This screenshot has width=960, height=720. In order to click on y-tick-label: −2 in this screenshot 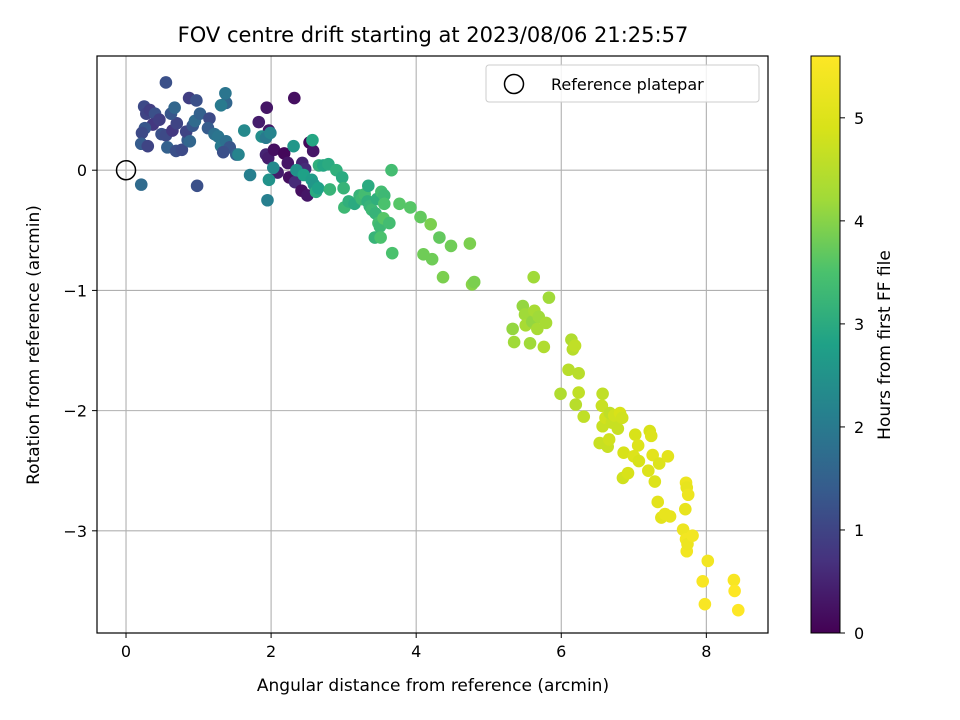, I will do `click(75, 411)`.